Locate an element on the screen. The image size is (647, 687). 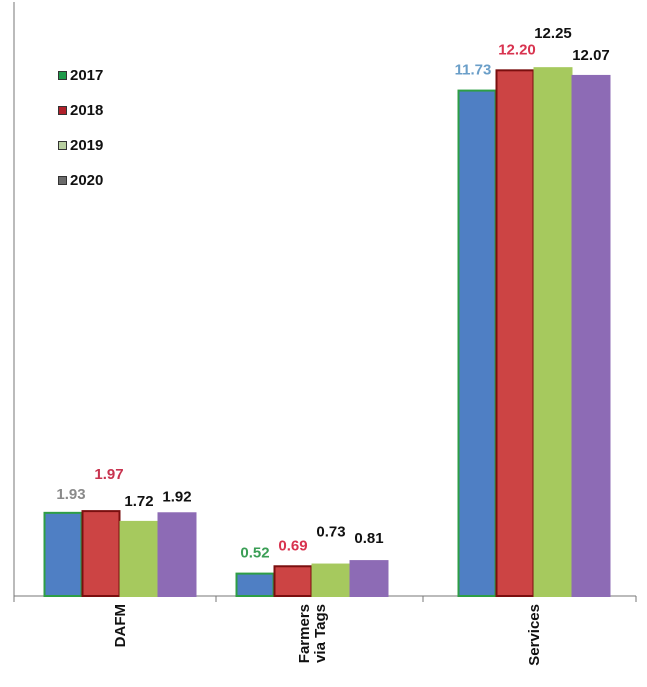
chart-legend: 2017 2018 2019 2020 is located at coordinates (80, 128).